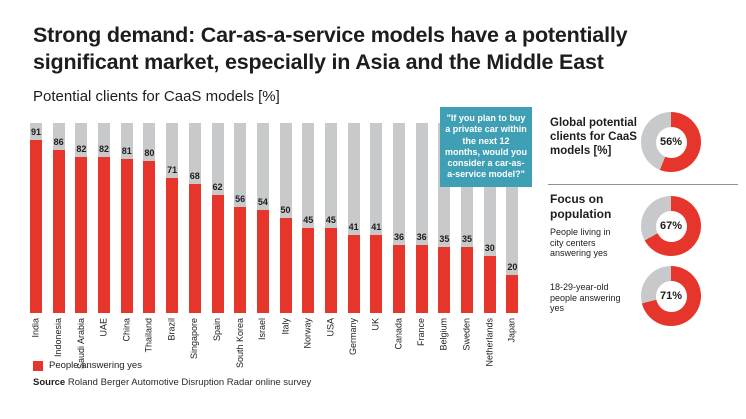 This screenshot has height=419, width=746. I want to click on bar-country-label: USA, so click(330, 327).